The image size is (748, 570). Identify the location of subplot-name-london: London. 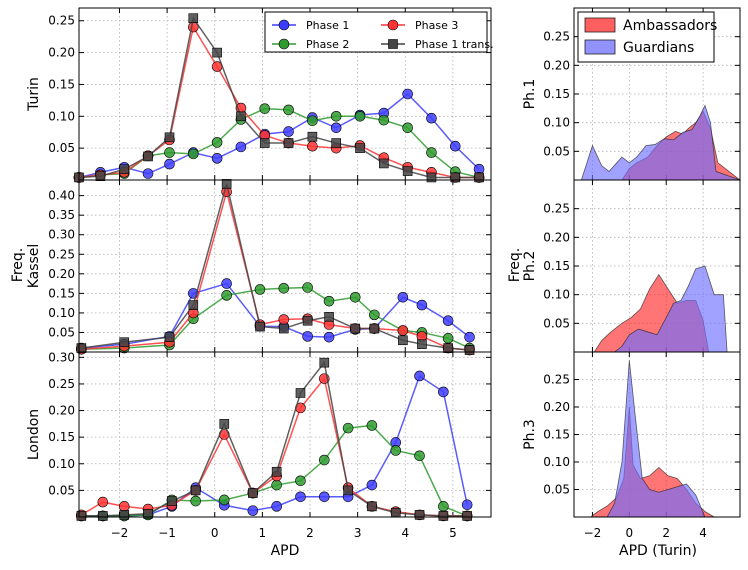
(34, 434).